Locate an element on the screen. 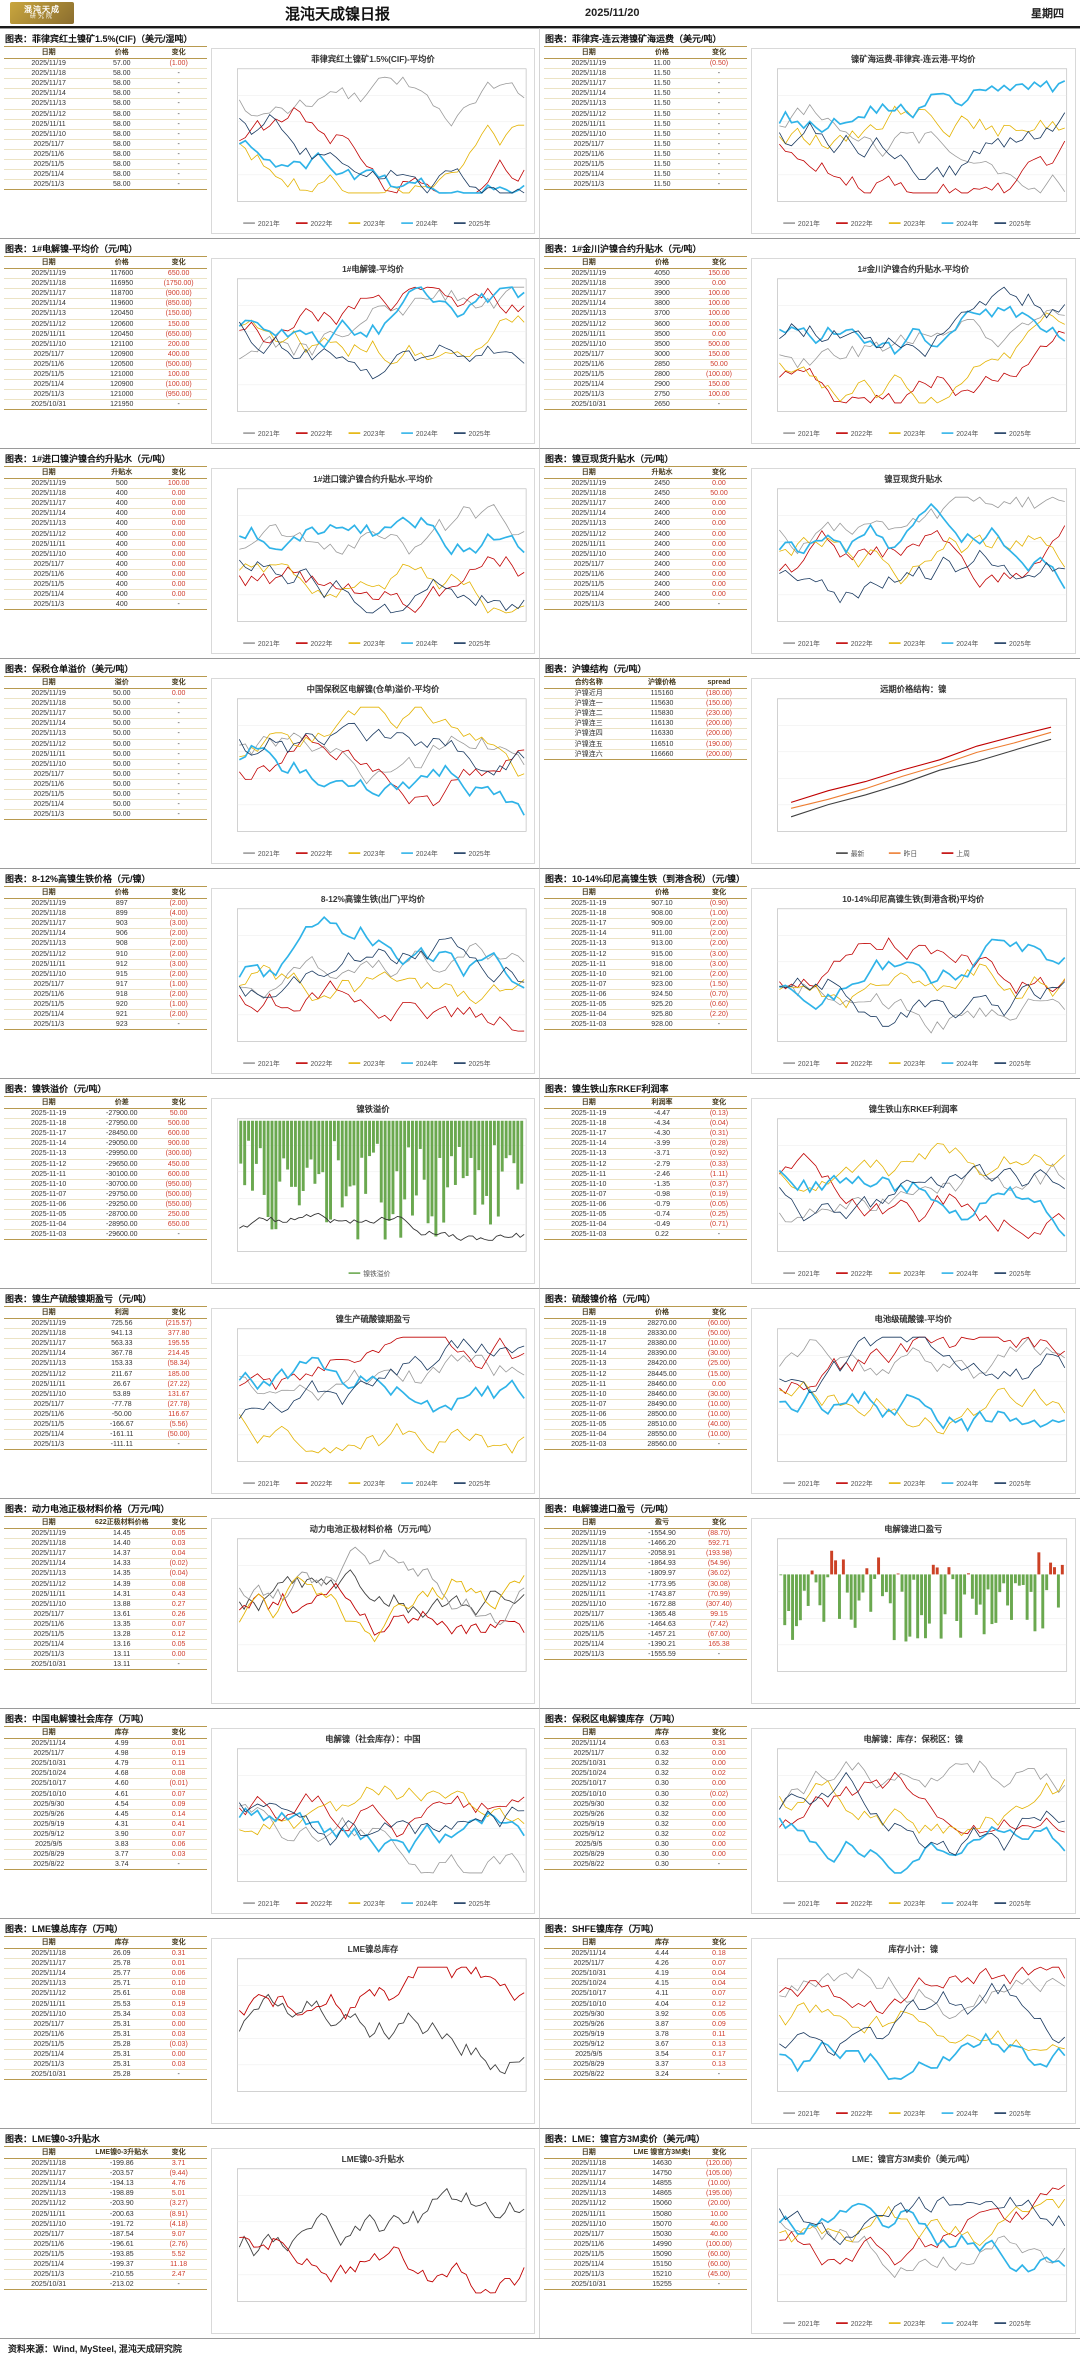 The height and width of the screenshot is (2358, 1080). svg-text: 2022年 is located at coordinates (322, 1903).